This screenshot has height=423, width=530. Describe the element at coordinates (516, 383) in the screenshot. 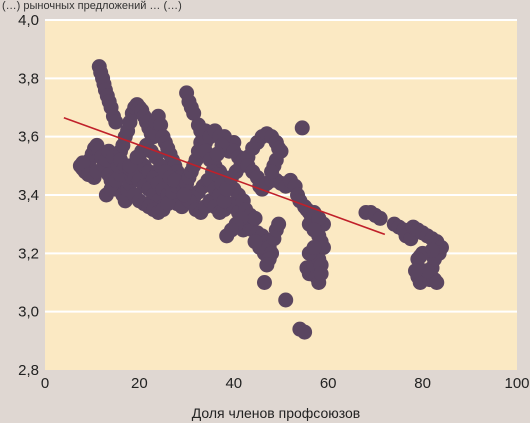

I see `x-tick-label: 100` at that location.